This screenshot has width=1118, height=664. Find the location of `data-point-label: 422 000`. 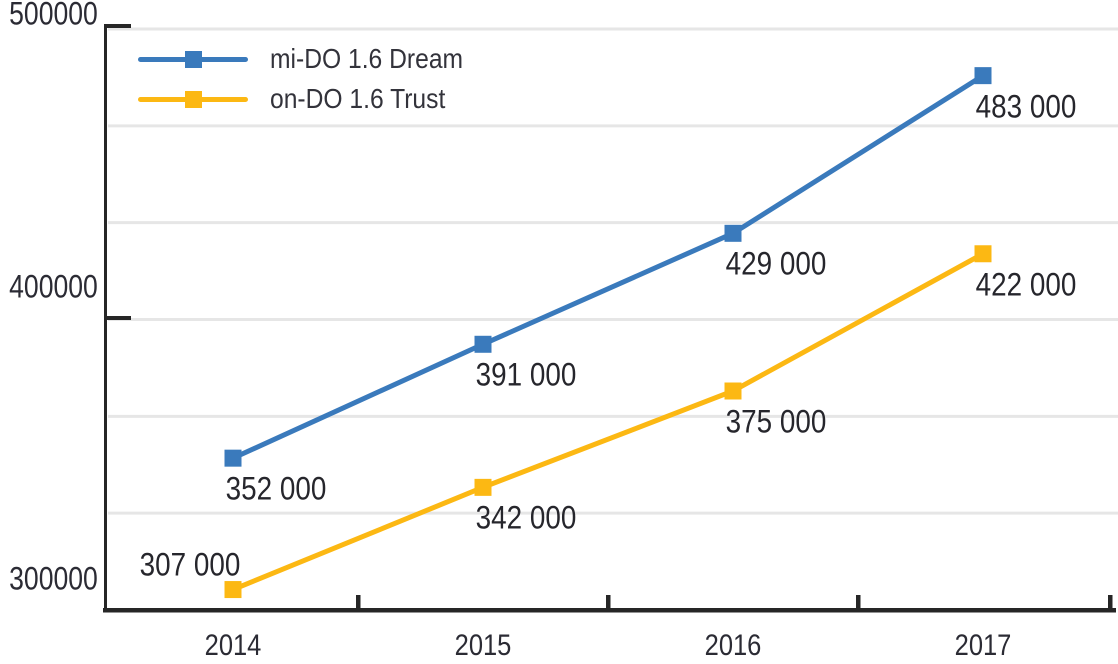

data-point-label: 422 000 is located at coordinates (1026, 284).